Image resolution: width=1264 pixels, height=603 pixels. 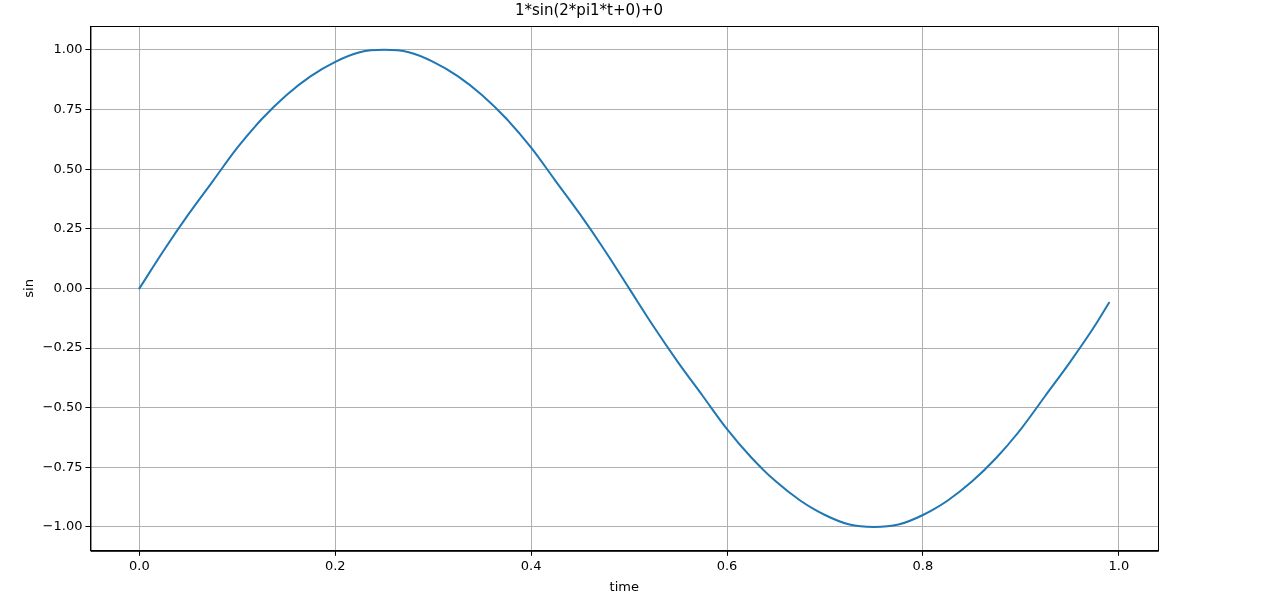 What do you see at coordinates (68, 287) in the screenshot?
I see `y-tick-label: 0.00` at bounding box center [68, 287].